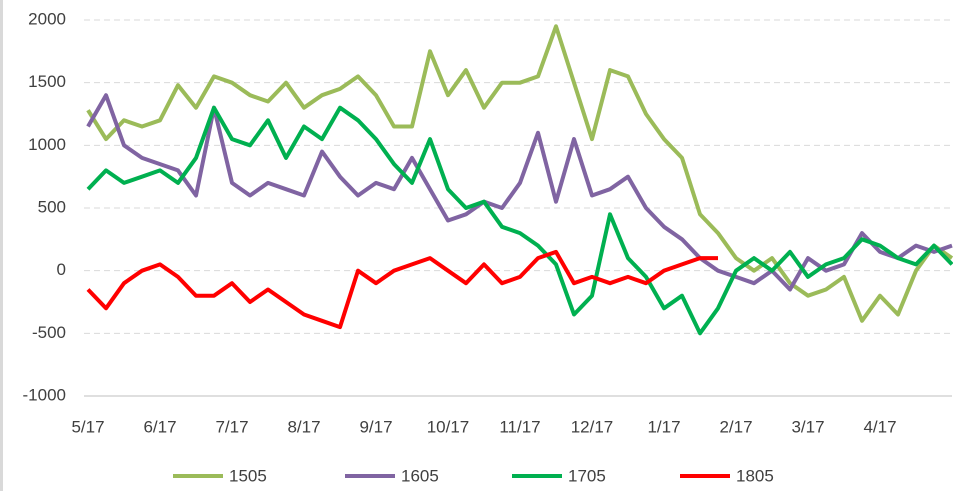 Image resolution: width=953 pixels, height=491 pixels. What do you see at coordinates (159, 426) in the screenshot?
I see `x-tick-label: 6/17` at bounding box center [159, 426].